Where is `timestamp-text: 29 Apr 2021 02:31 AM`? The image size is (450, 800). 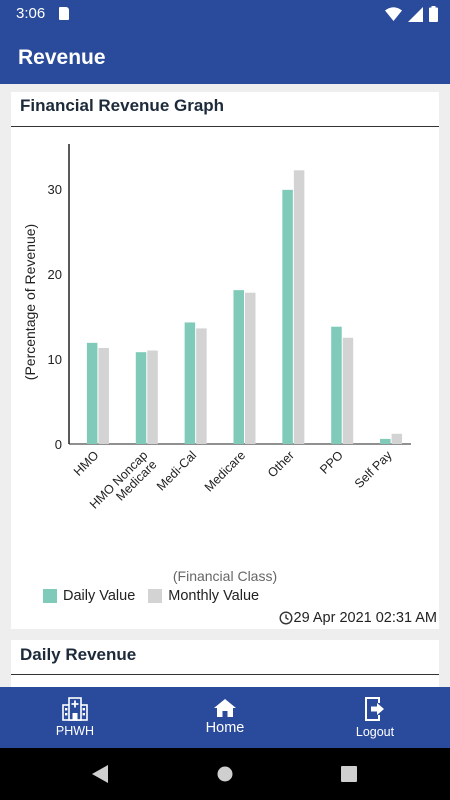
timestamp-text: 29 Apr 2021 02:31 AM is located at coordinates (365, 618).